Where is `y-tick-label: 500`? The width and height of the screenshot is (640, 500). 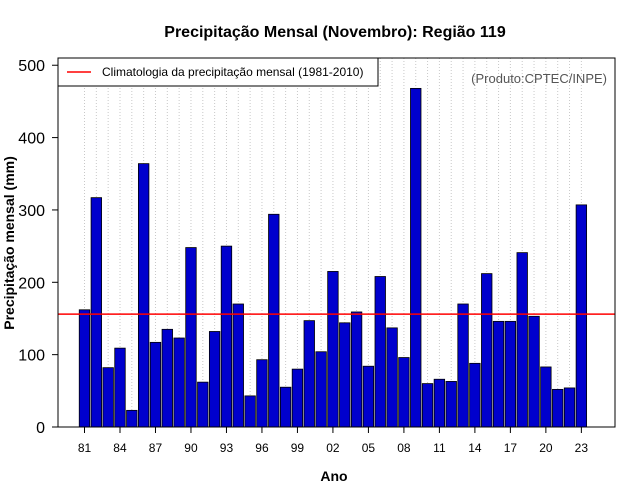 y-tick-label: 500 is located at coordinates (31, 66).